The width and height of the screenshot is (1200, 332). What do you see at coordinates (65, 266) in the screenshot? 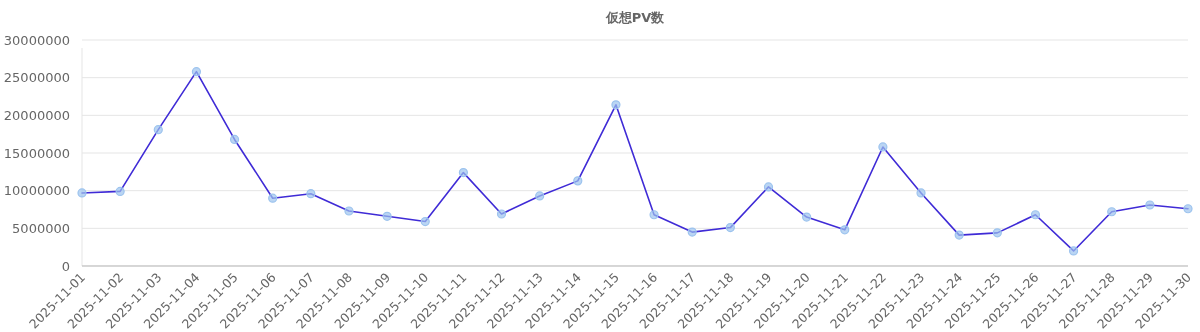
I see `y-tick-label: 0` at bounding box center [65, 266].